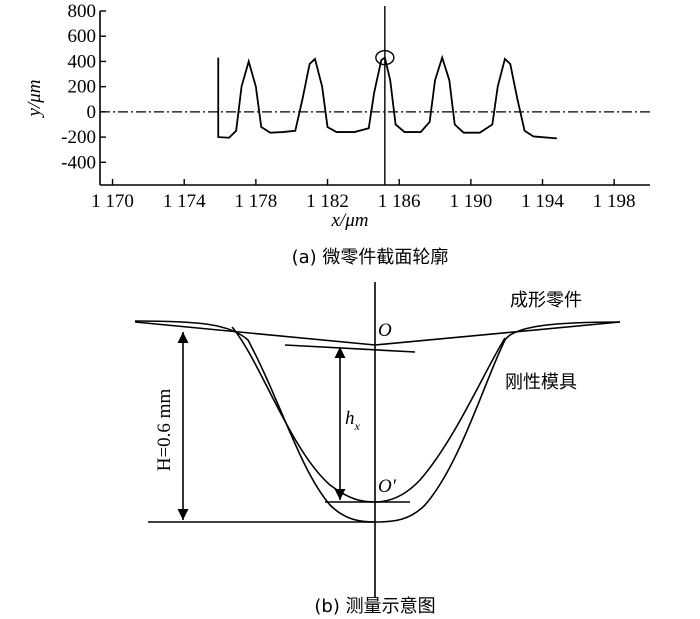 Image resolution: width=700 pixels, height=619 pixels. Describe the element at coordinates (92, 112) in the screenshot. I see `y-tick-label: 0` at that location.